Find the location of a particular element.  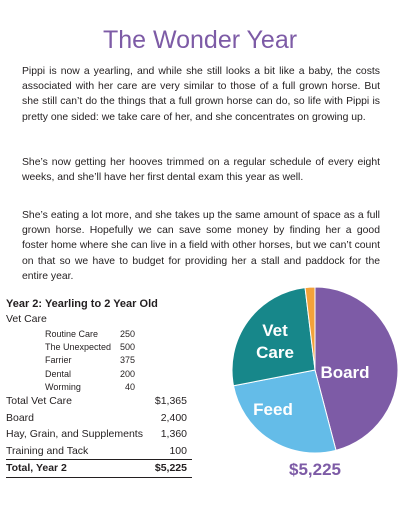

item-value: 500 is located at coordinates (127, 347).